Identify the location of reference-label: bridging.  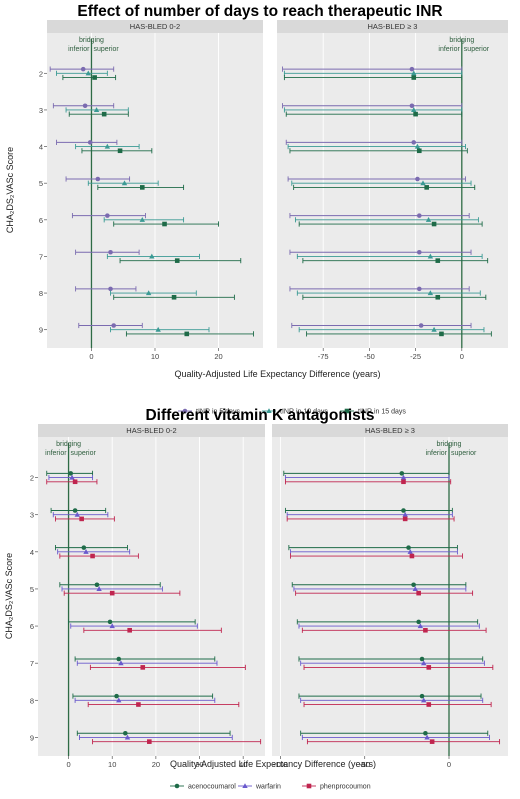
(68, 444).